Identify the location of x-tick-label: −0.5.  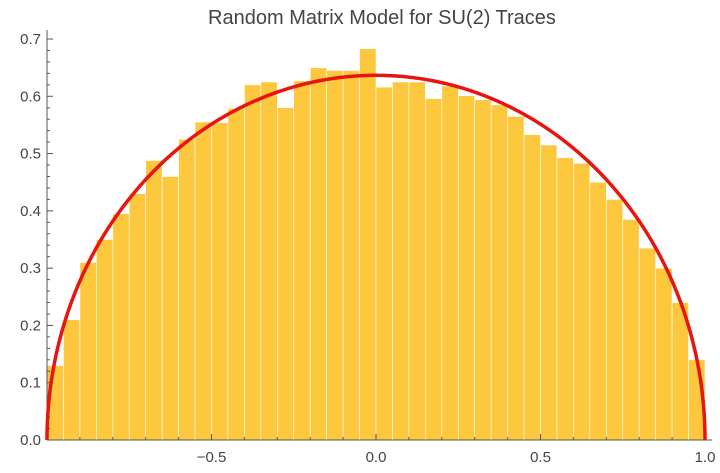
(212, 457).